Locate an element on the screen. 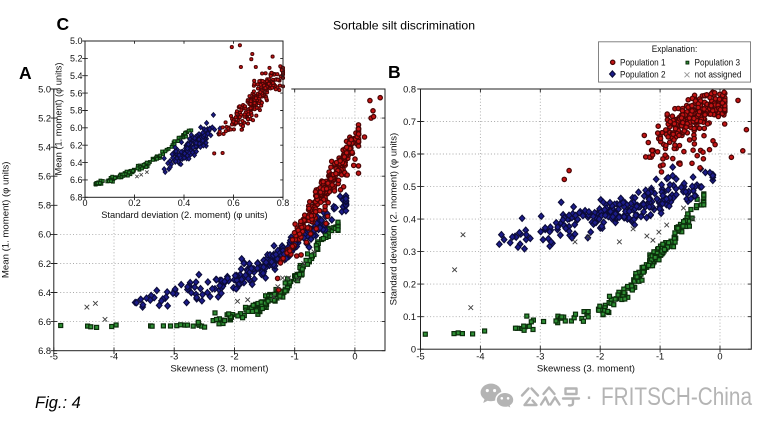 The image size is (780, 432). svg-text: FRITSCH-China is located at coordinates (676, 397).